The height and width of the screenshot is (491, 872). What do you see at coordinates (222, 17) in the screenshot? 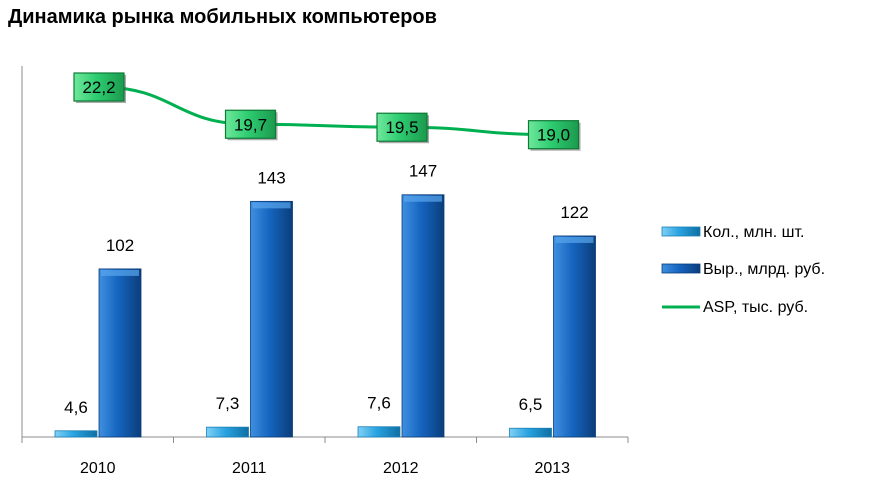
I see `chart-title: Динамика рынка мобильных компьютеров` at bounding box center [222, 17].